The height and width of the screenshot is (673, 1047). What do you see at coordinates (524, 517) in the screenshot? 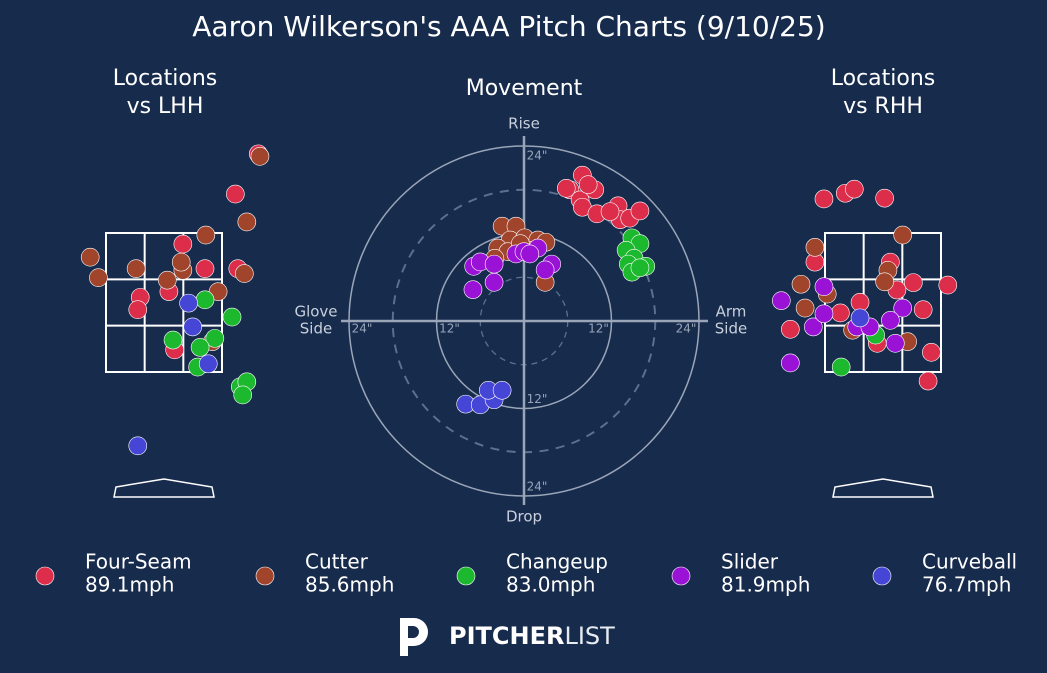
I see `axis-label: Drop` at bounding box center [524, 517].